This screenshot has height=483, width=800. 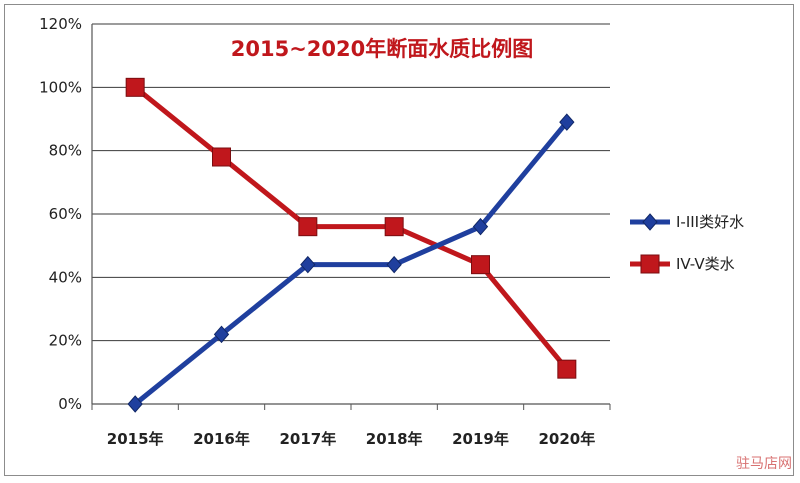 What do you see at coordinates (687, 243) in the screenshot?
I see `legend: I-III类好水 IV-V类水` at bounding box center [687, 243].